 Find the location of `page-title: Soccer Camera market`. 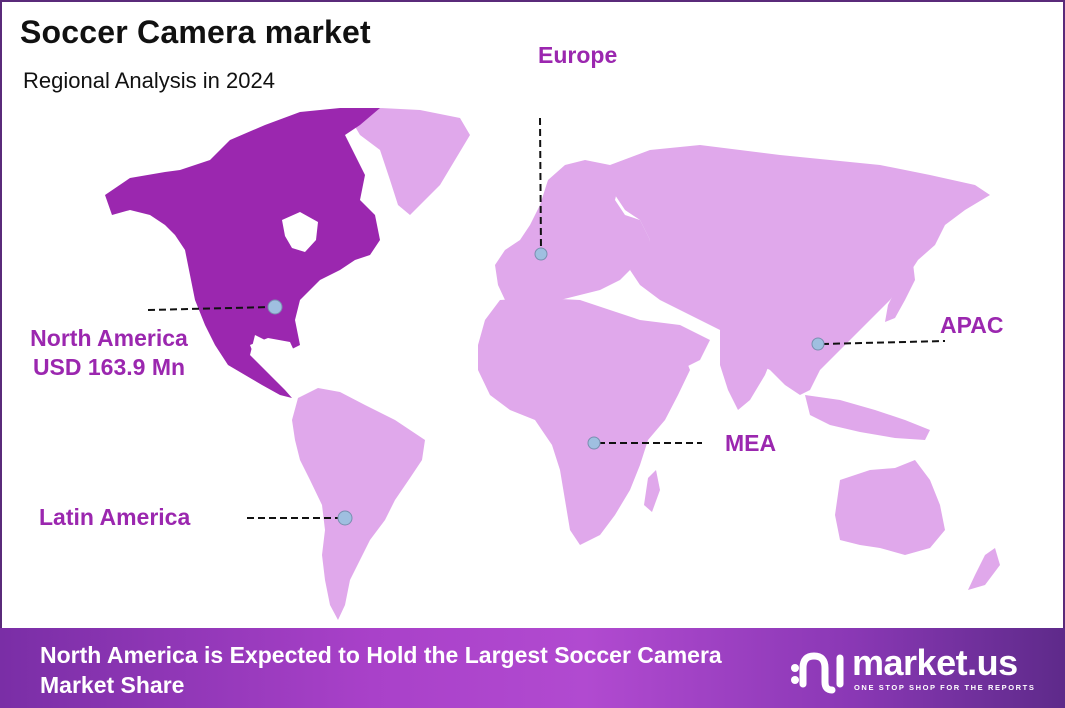

page-title: Soccer Camera market is located at coordinates (195, 32).